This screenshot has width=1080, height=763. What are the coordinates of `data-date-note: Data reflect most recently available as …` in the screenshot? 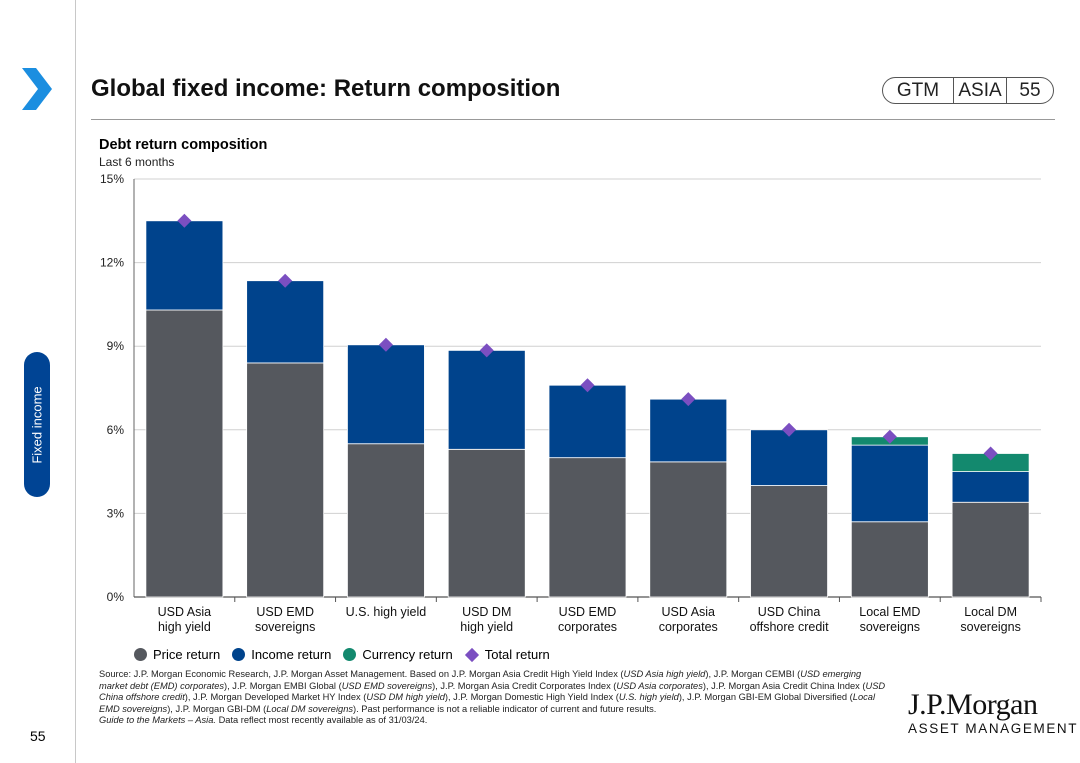 It's located at (323, 720).